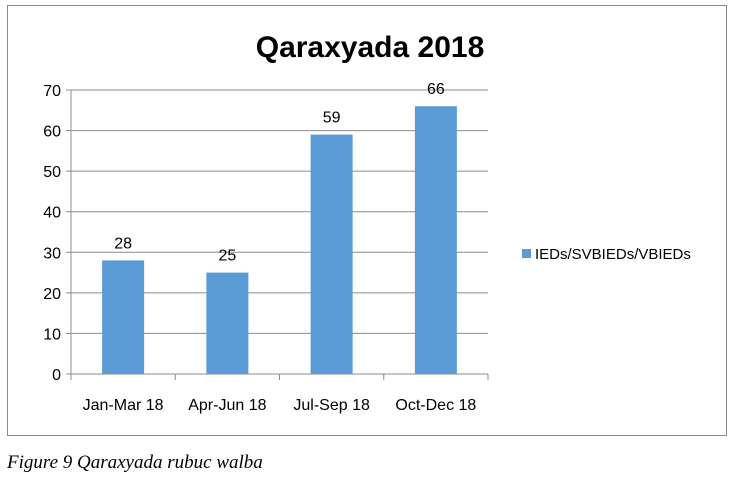  Describe the element at coordinates (52, 294) in the screenshot. I see `y-tick-label: 20` at that location.